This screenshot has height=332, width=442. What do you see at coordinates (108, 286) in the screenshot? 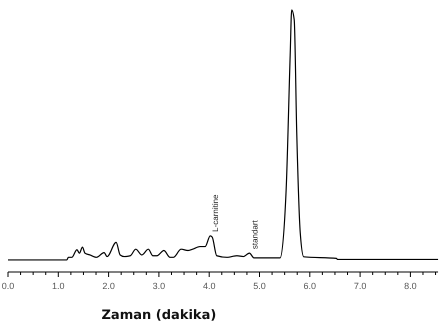
I see `x-tick-label: 2.0` at bounding box center [108, 286].